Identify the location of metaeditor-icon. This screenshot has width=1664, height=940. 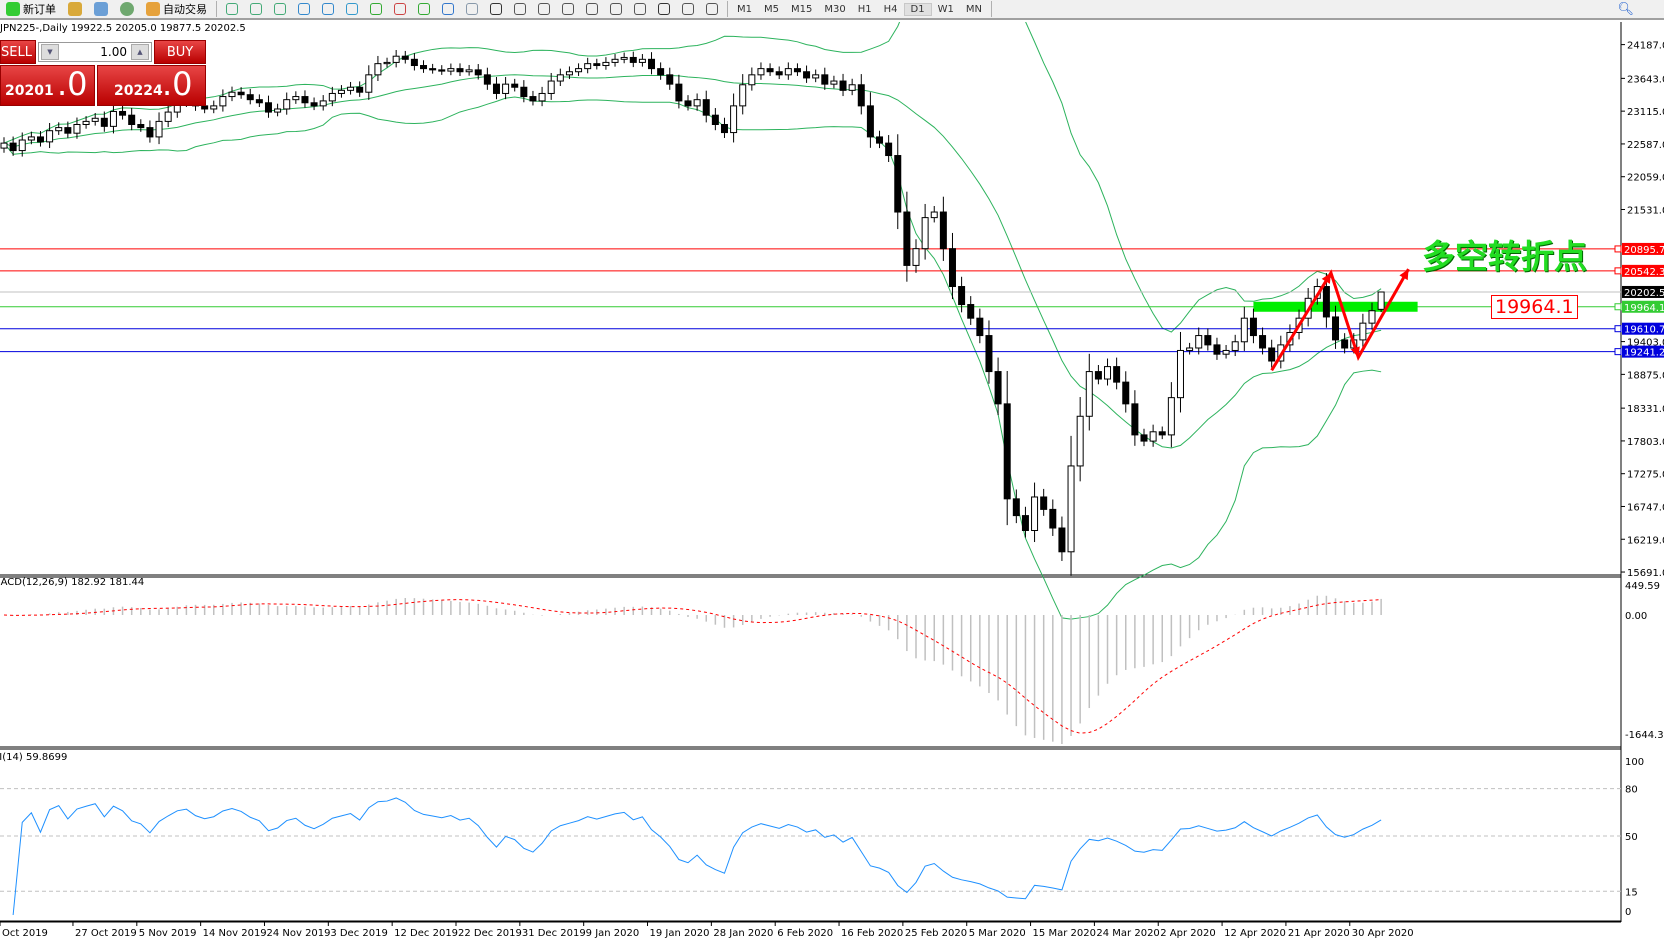
(75, 9).